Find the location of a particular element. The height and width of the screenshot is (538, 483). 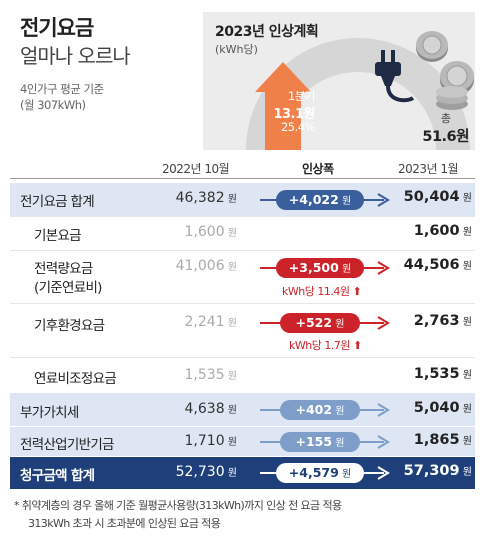

next-vat: 5,040 원 is located at coordinates (442, 408).